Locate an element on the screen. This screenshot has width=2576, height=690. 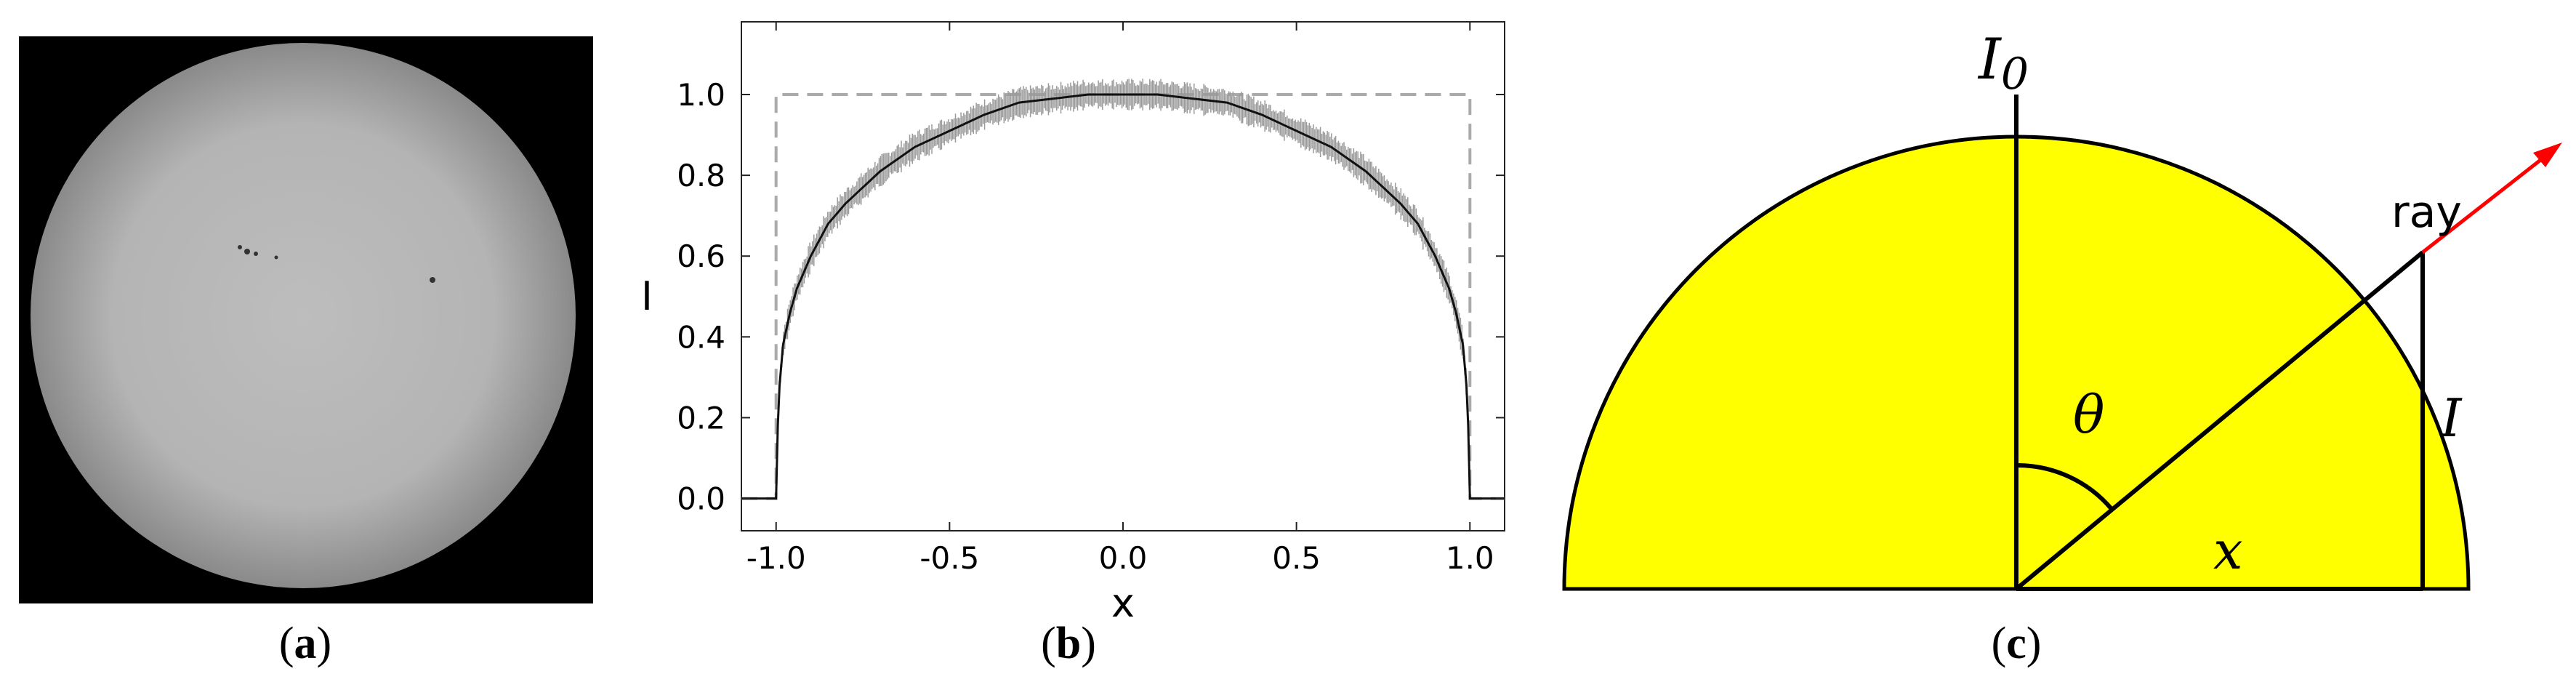
errorbars is located at coordinates (1122, 258).